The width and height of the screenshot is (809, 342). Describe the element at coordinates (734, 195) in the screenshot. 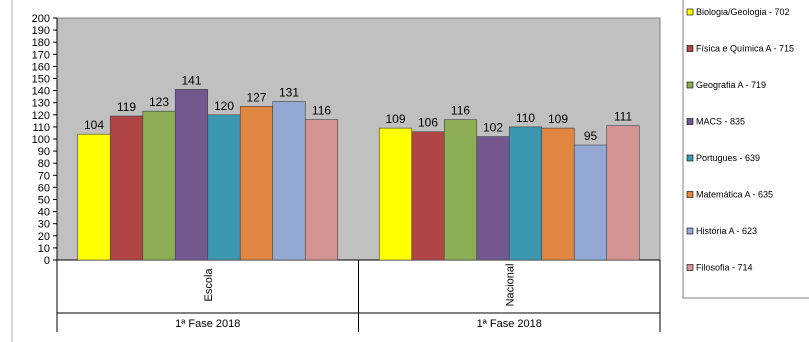

I see `legend-entry: Matemática A - 635` at that location.